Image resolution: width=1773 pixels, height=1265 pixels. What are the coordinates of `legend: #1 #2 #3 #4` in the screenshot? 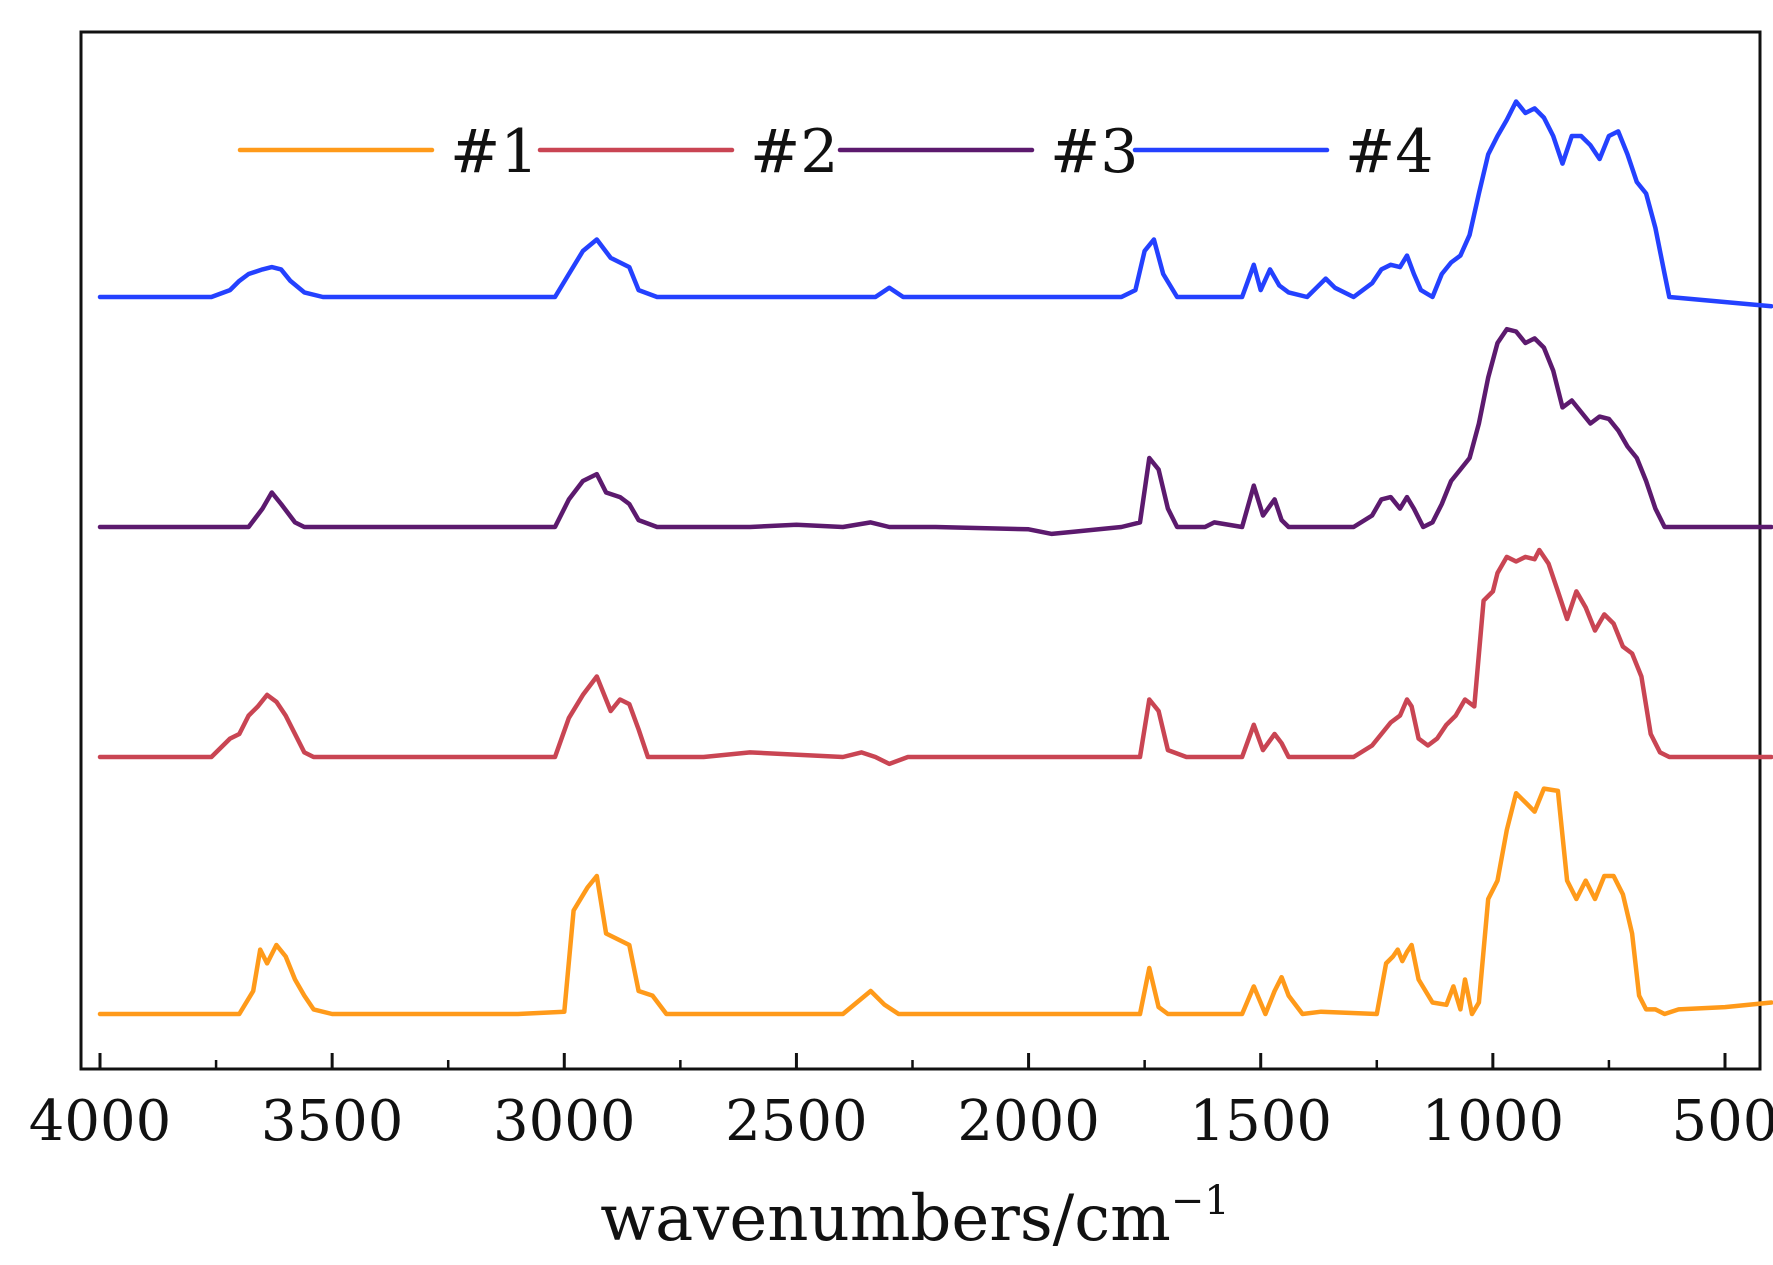 It's located at (835, 152).